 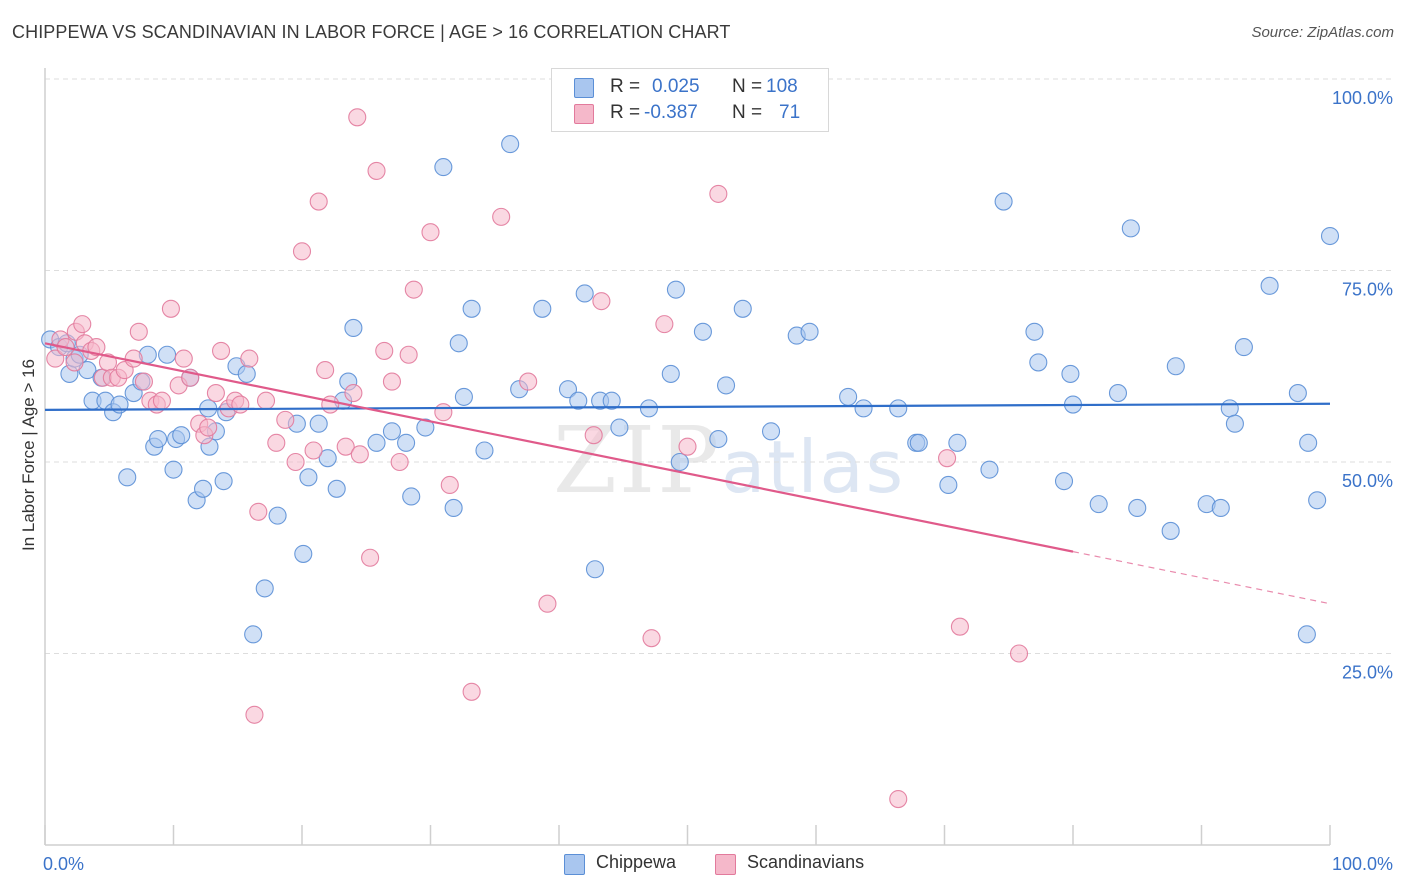 I want to click on y-tick-label: 50.0%, so click(x=1367, y=481).